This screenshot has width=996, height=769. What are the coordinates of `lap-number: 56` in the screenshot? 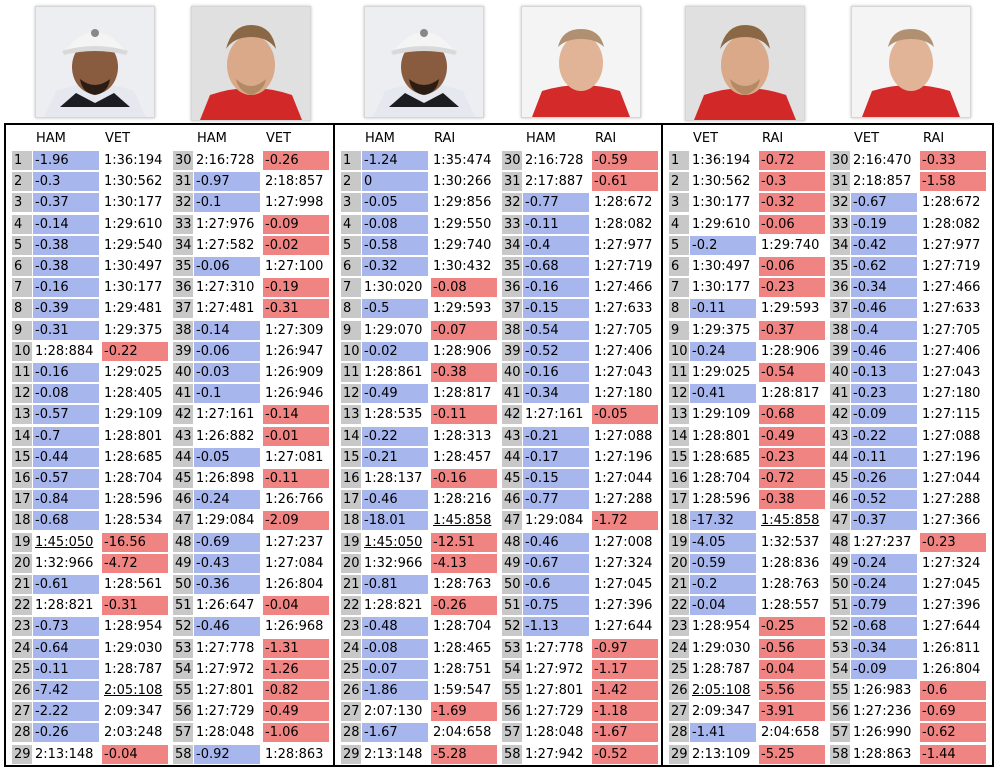 It's located at (512, 712).